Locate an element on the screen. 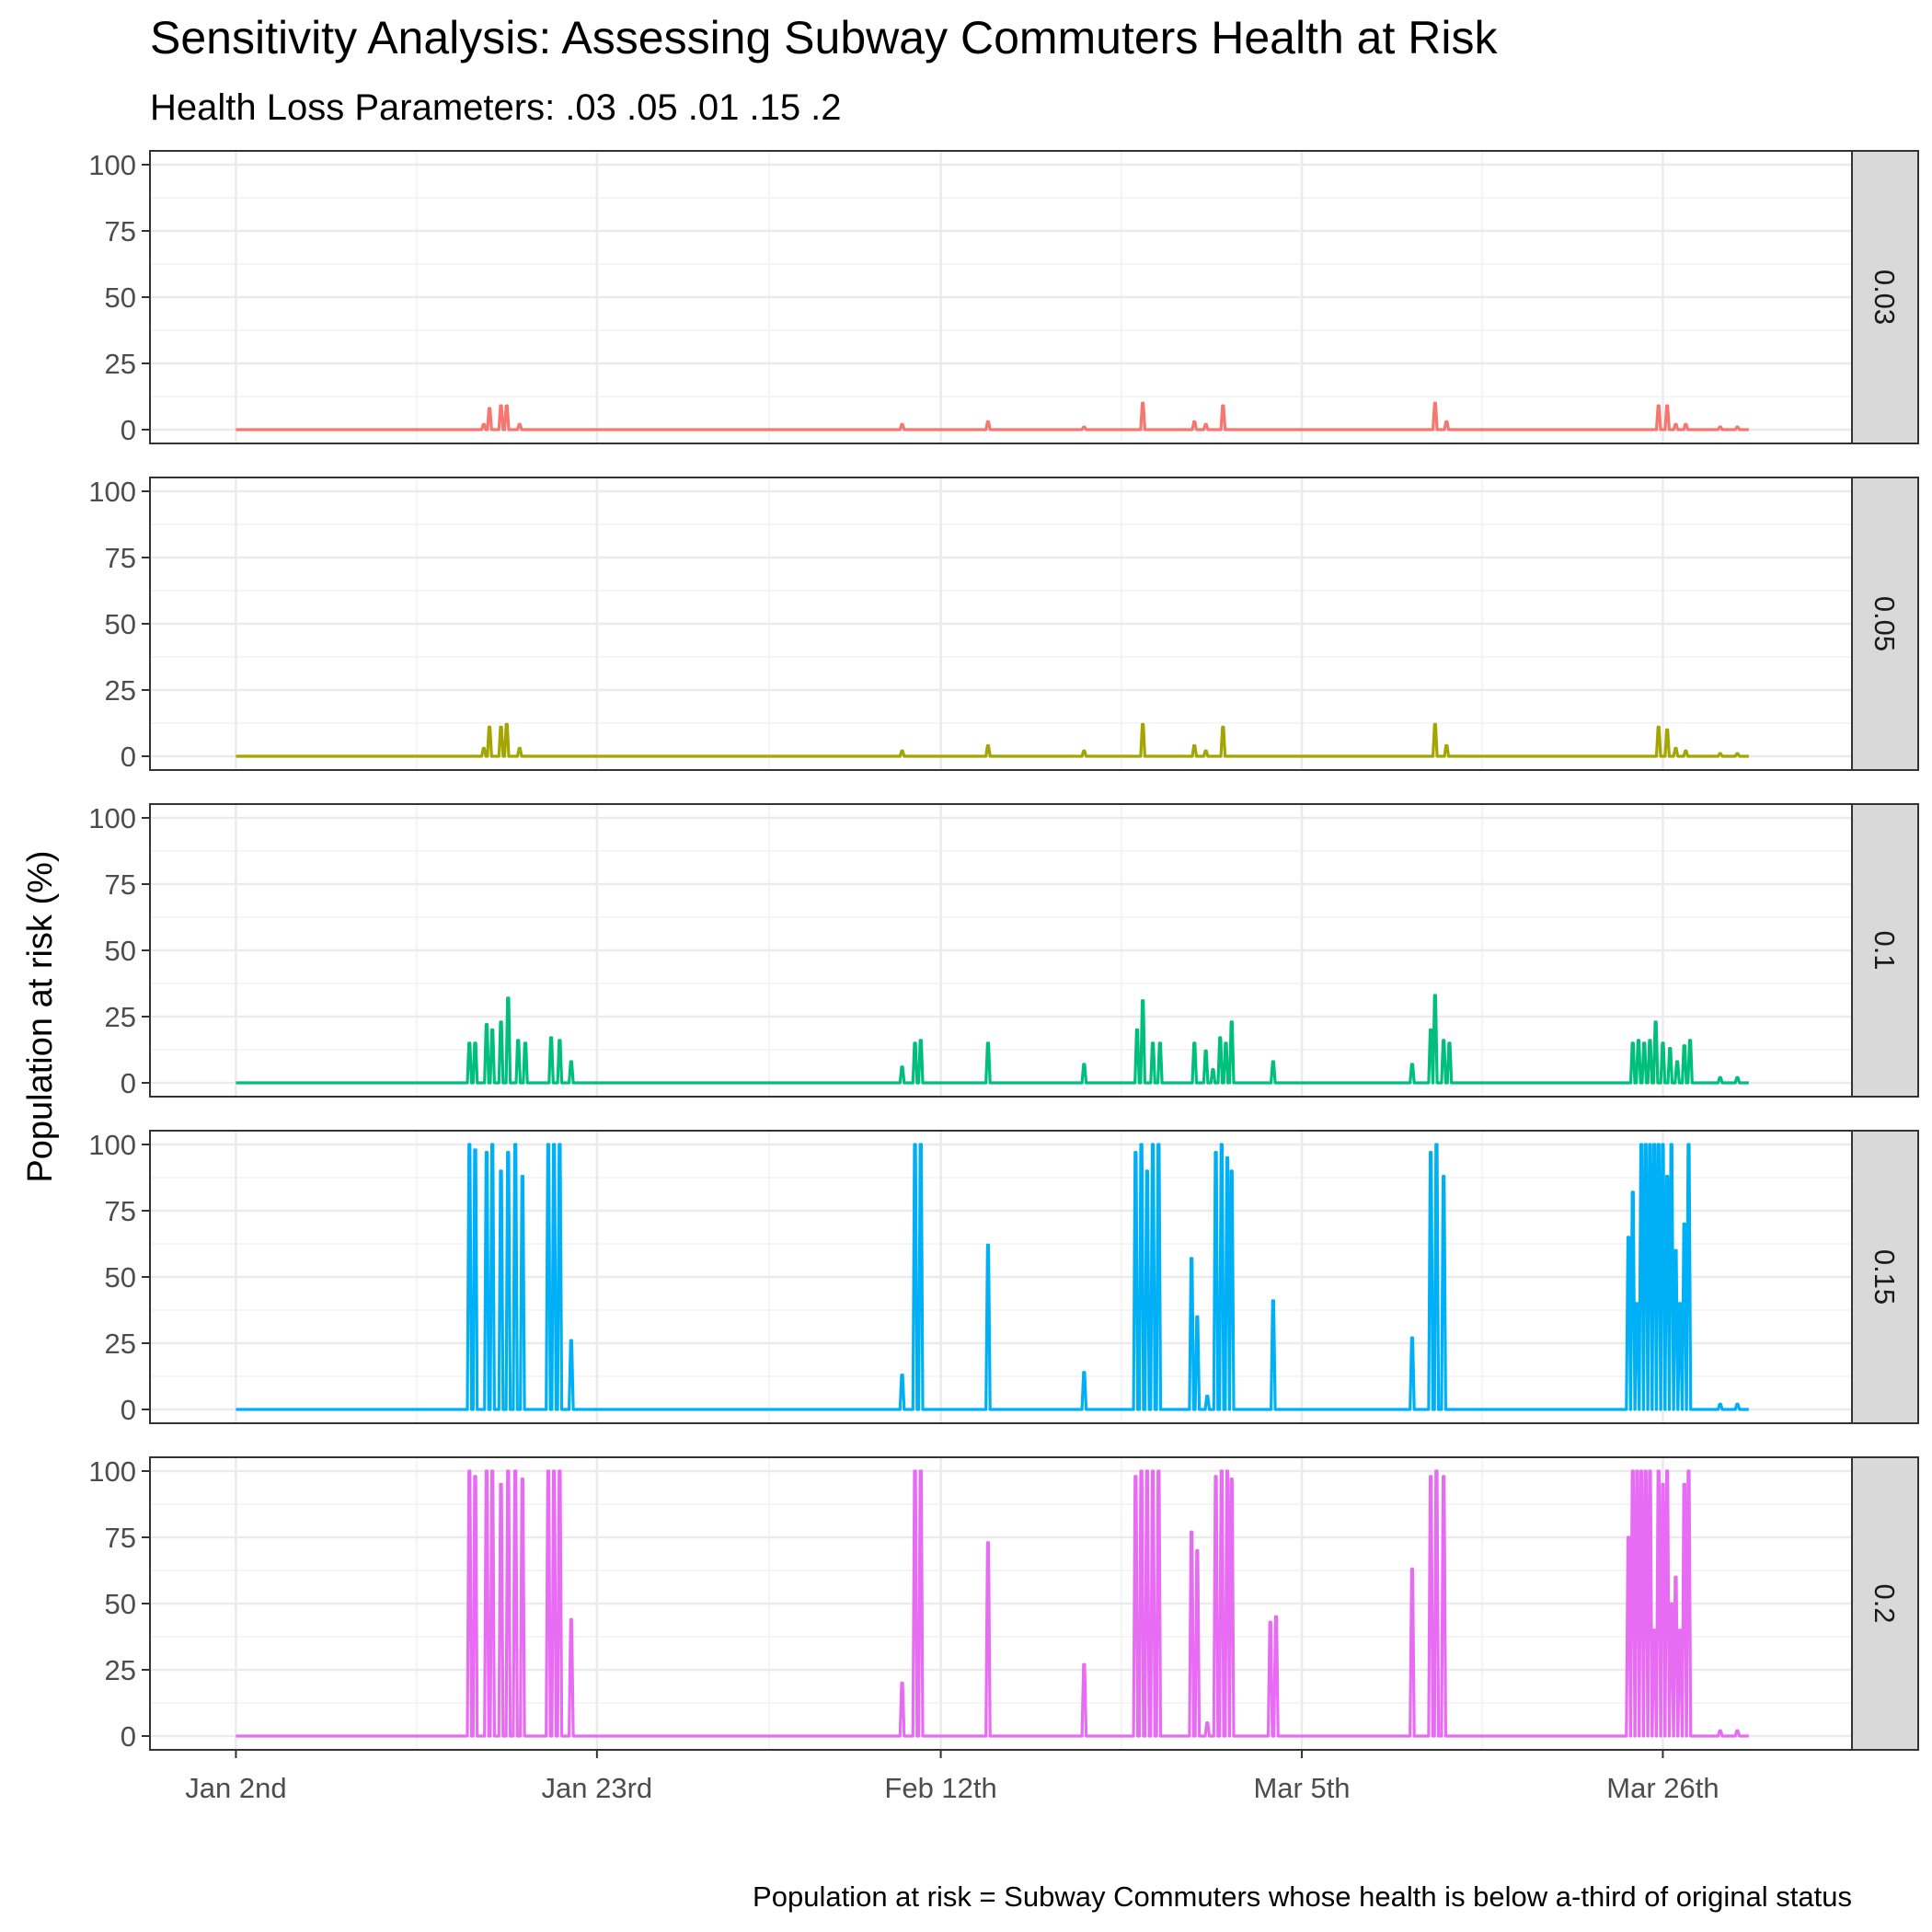 This screenshot has width=1932, height=1932. facet-strip-label: 0.15 is located at coordinates (1885, 1277).